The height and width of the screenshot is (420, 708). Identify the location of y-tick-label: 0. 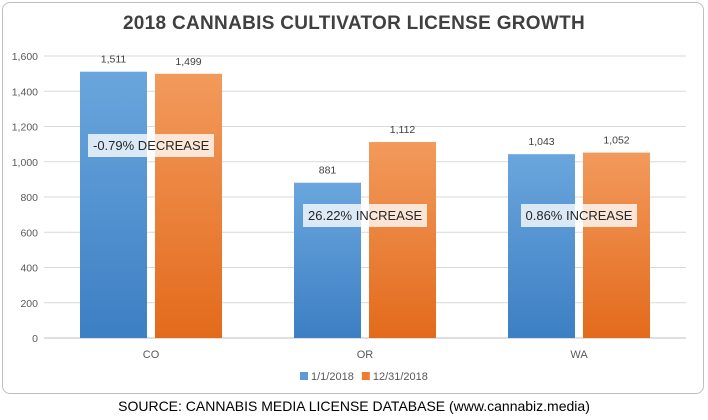
(35, 339).